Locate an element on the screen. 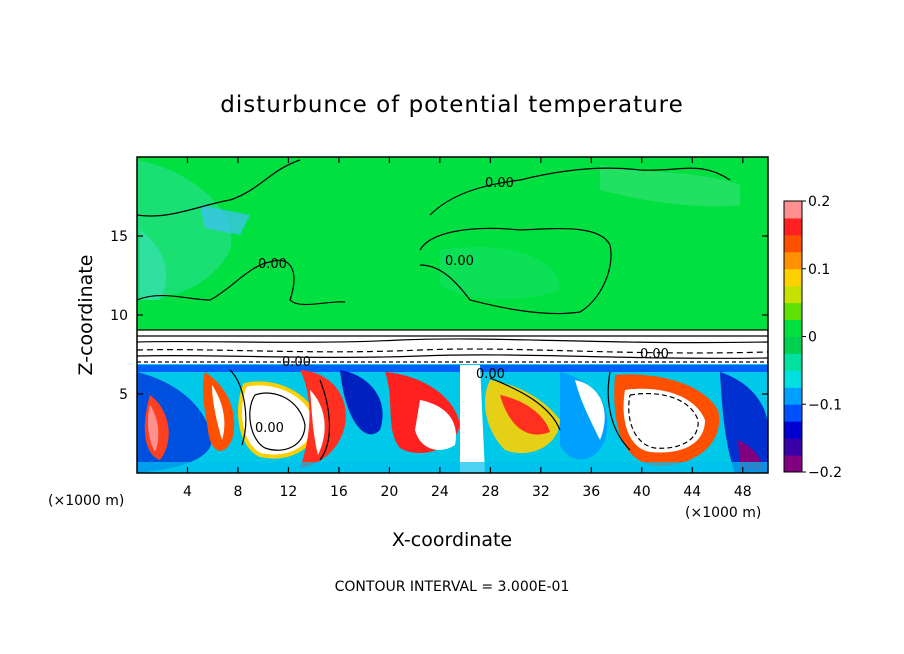 The width and height of the screenshot is (904, 654). x-tick-label: 8 is located at coordinates (237, 492).